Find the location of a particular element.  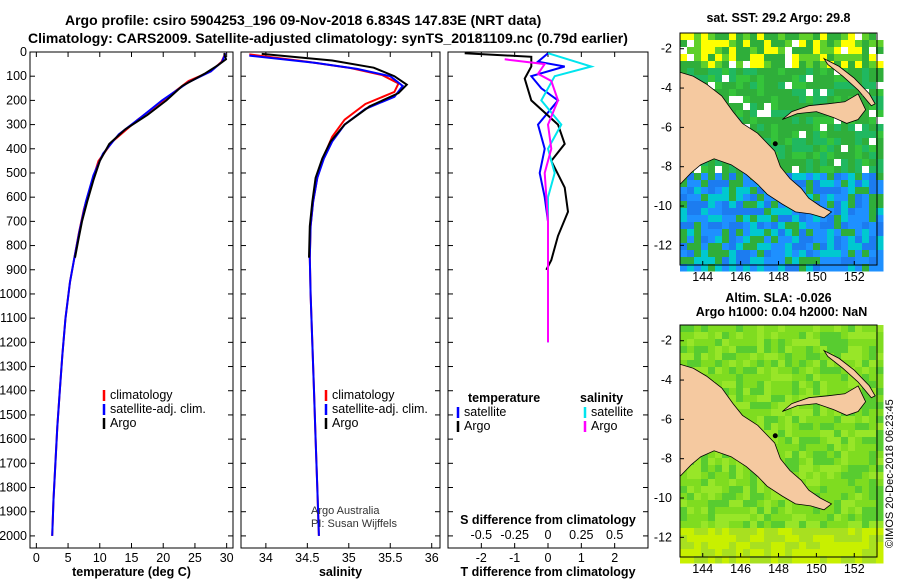

x-tick-label: 34.5 is located at coordinates (307, 558).